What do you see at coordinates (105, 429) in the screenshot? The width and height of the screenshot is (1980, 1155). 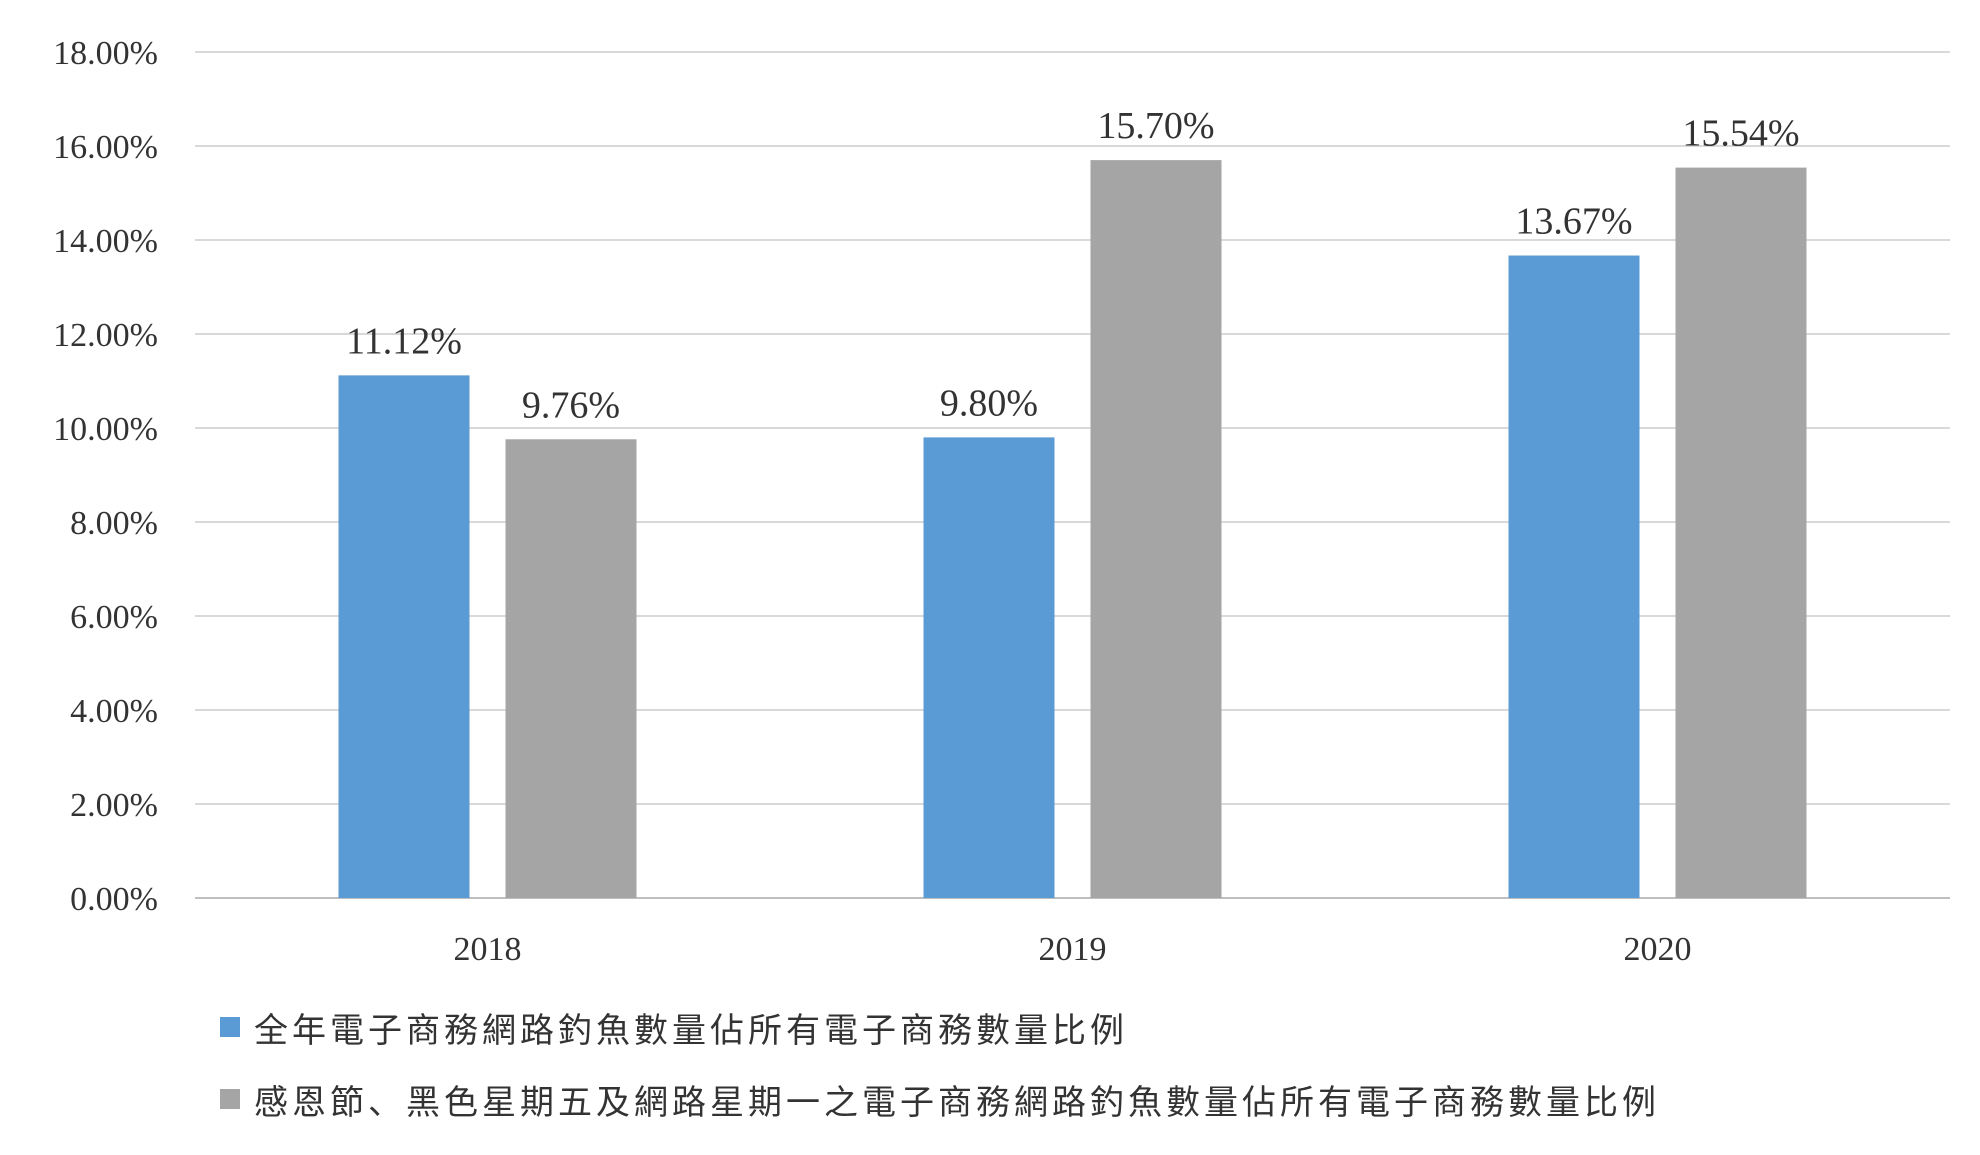 I see `y-tick-label-5: 10.00%` at bounding box center [105, 429].